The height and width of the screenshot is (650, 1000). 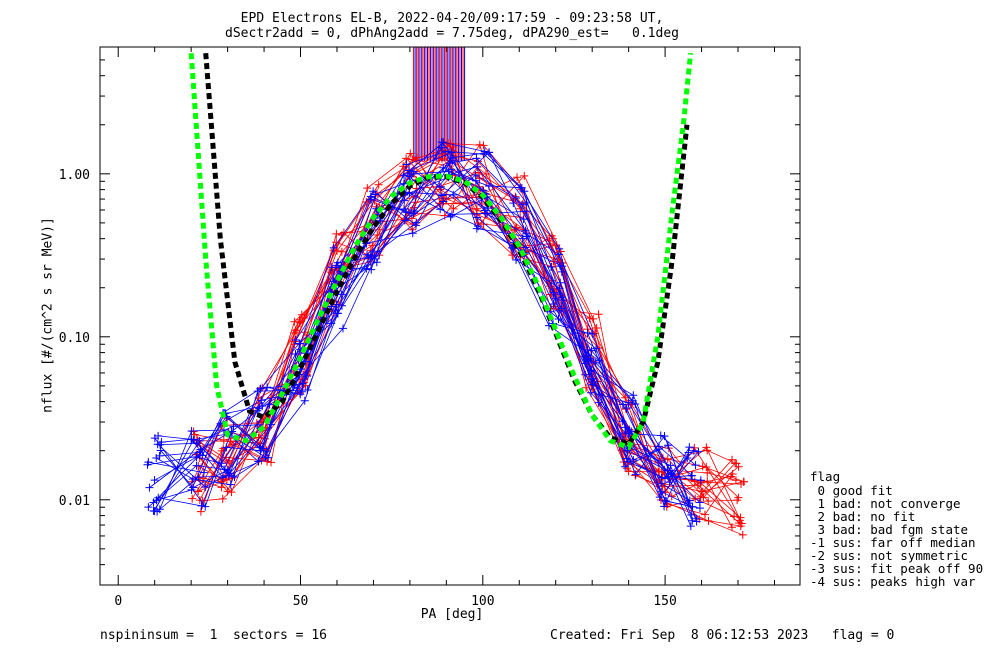 What do you see at coordinates (889, 555) in the screenshot?
I see `legend-item: -2 sus: not symmetric` at bounding box center [889, 555].